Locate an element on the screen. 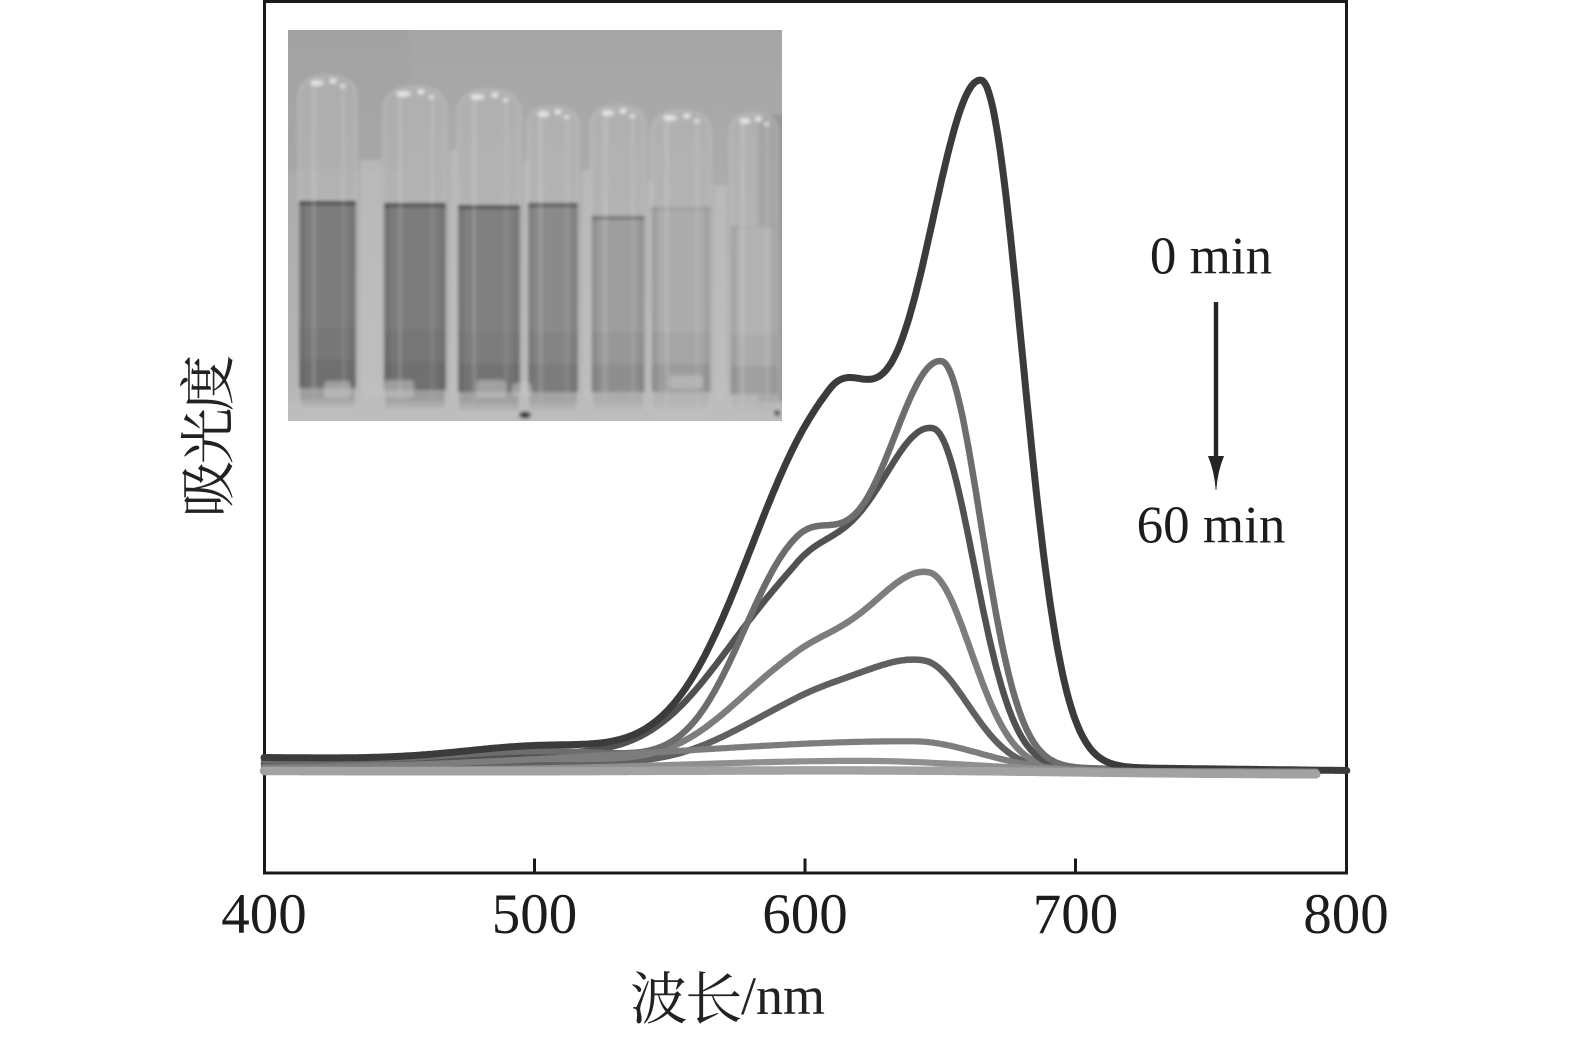 This screenshot has height=1037, width=1575. svg-text: 600 is located at coordinates (805, 914).